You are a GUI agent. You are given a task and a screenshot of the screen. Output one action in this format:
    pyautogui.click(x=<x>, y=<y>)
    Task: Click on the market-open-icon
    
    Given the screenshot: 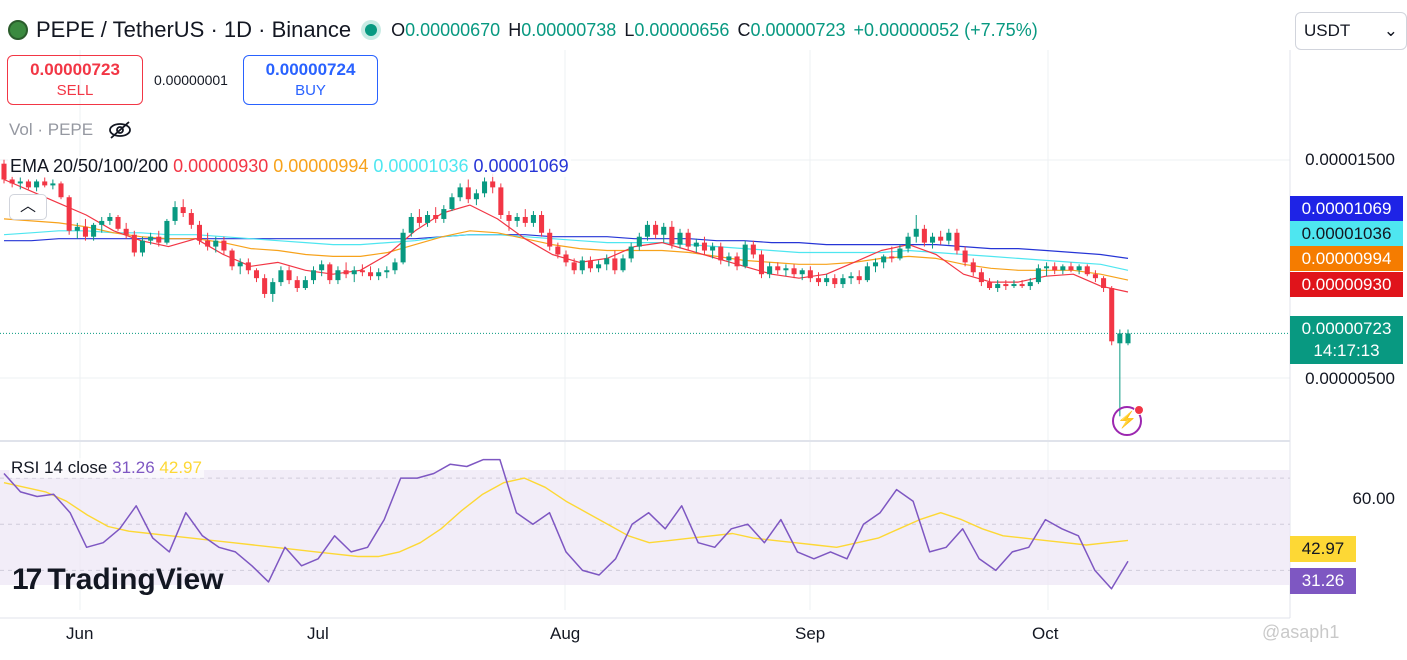 What is the action you would take?
    pyautogui.click(x=371, y=30)
    